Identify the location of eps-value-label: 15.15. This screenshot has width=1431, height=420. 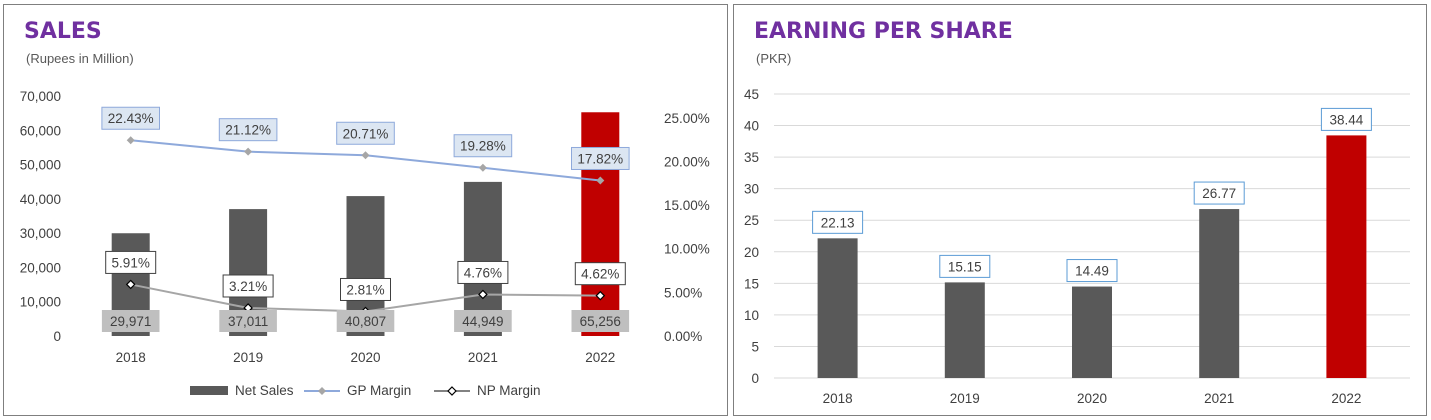
(965, 266).